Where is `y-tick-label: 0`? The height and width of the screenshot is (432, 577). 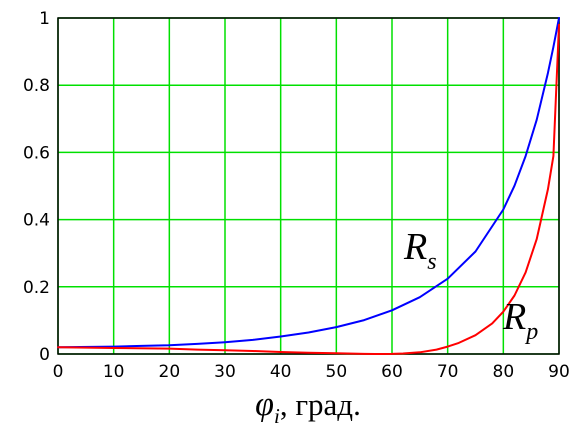 y-tick-label: 0 is located at coordinates (44, 355).